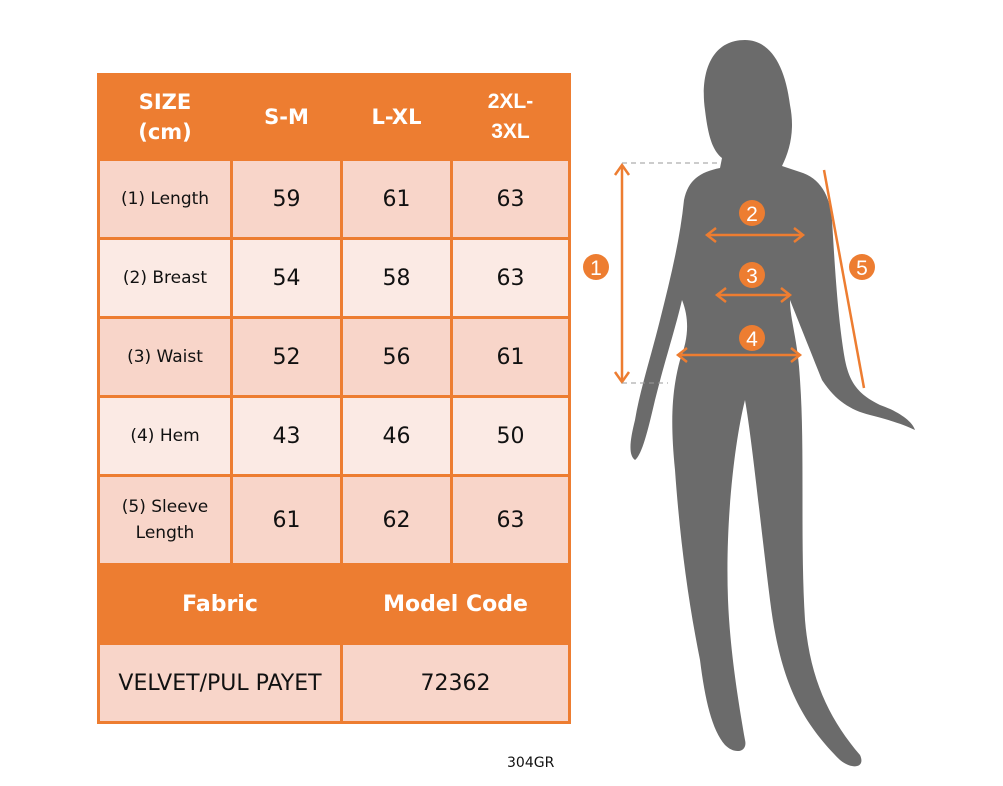  Describe the element at coordinates (396, 117) in the screenshot. I see `header-l-xl: L-XL` at that location.